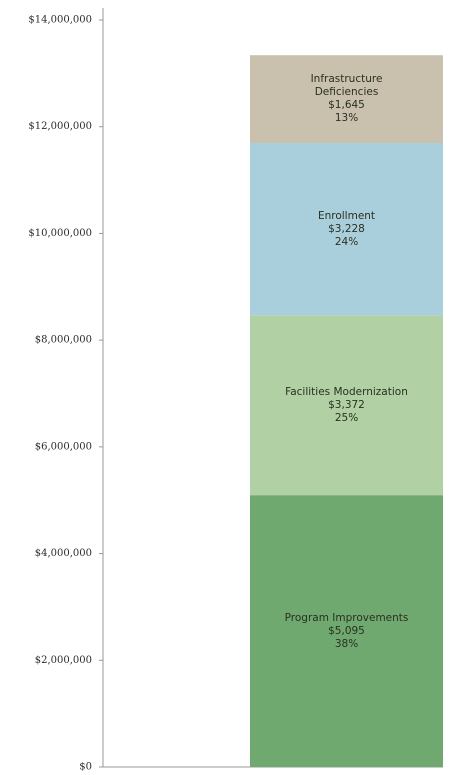  I want to click on y-tick-label: $4,000,000, so click(63, 553).